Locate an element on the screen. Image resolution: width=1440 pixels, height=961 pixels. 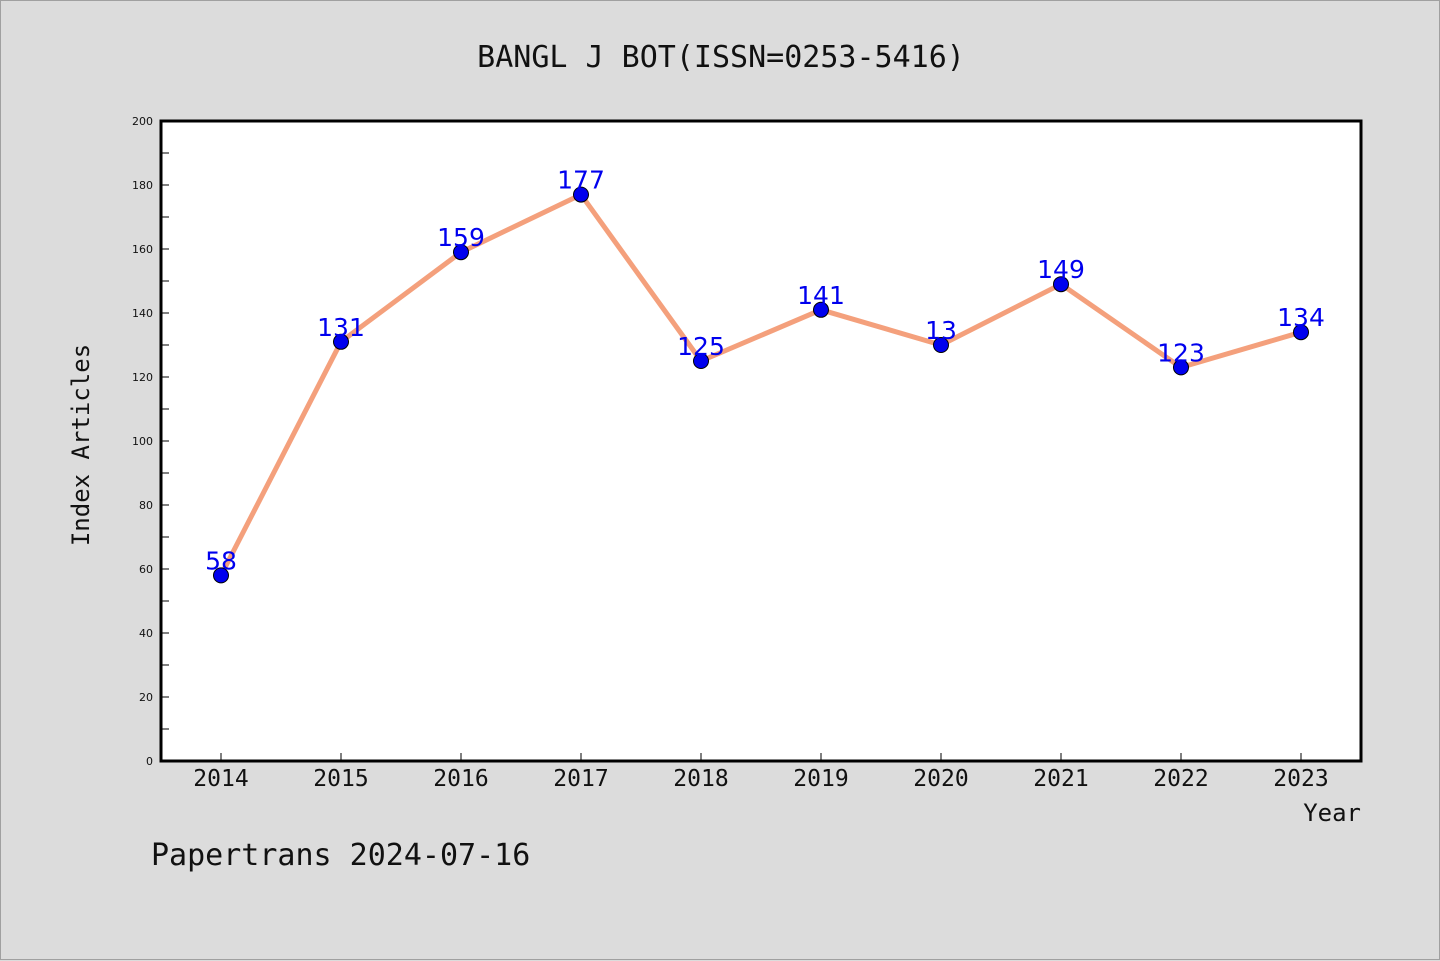
x-tick-label: 2019 is located at coordinates (820, 779).